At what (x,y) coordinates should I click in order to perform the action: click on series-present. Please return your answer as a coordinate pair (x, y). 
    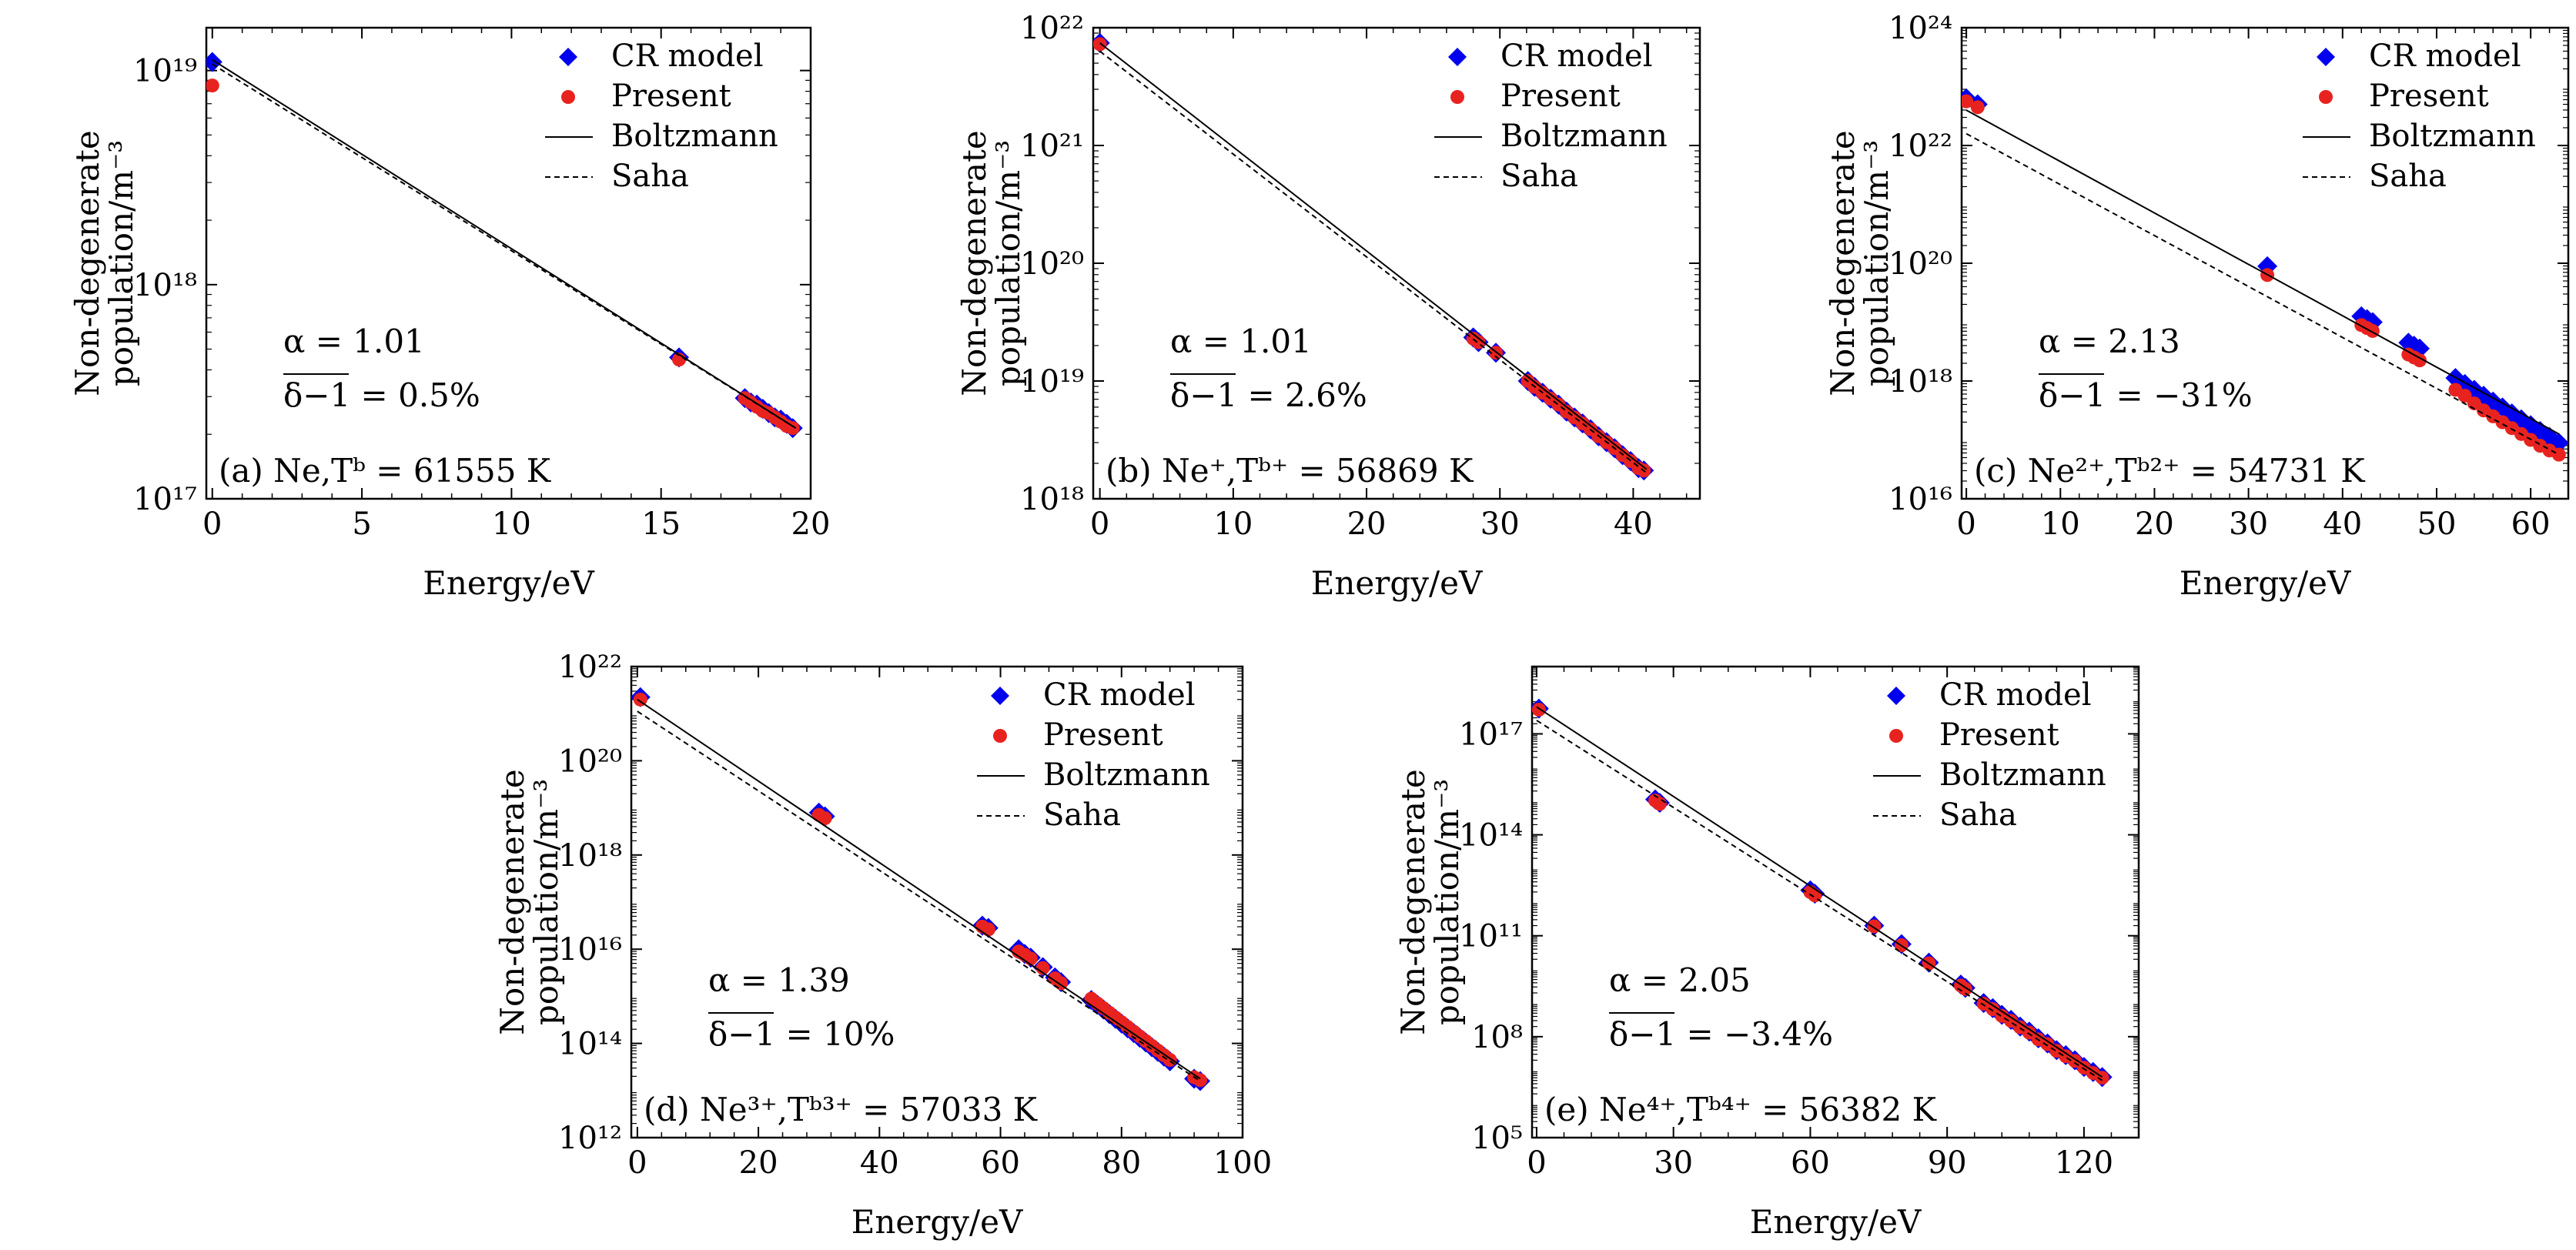
    Looking at the image, I should click on (503, 257).